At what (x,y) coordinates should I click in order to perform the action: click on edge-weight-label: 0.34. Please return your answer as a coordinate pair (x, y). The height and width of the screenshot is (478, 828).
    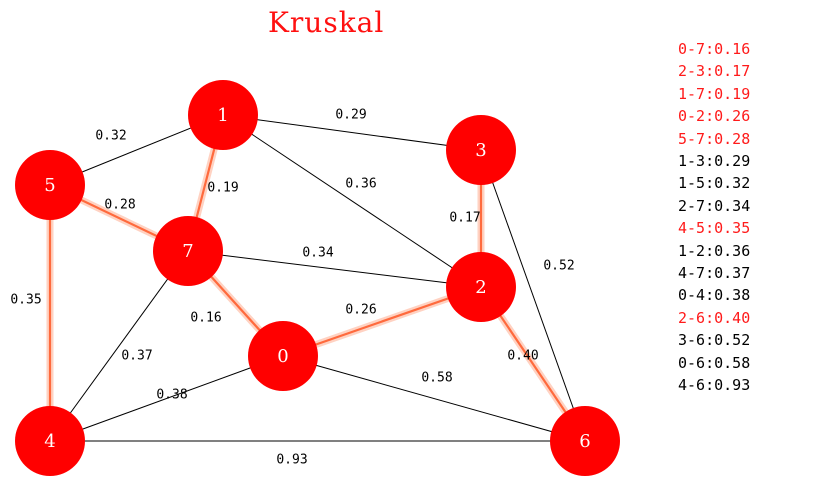
    Looking at the image, I should click on (317, 253).